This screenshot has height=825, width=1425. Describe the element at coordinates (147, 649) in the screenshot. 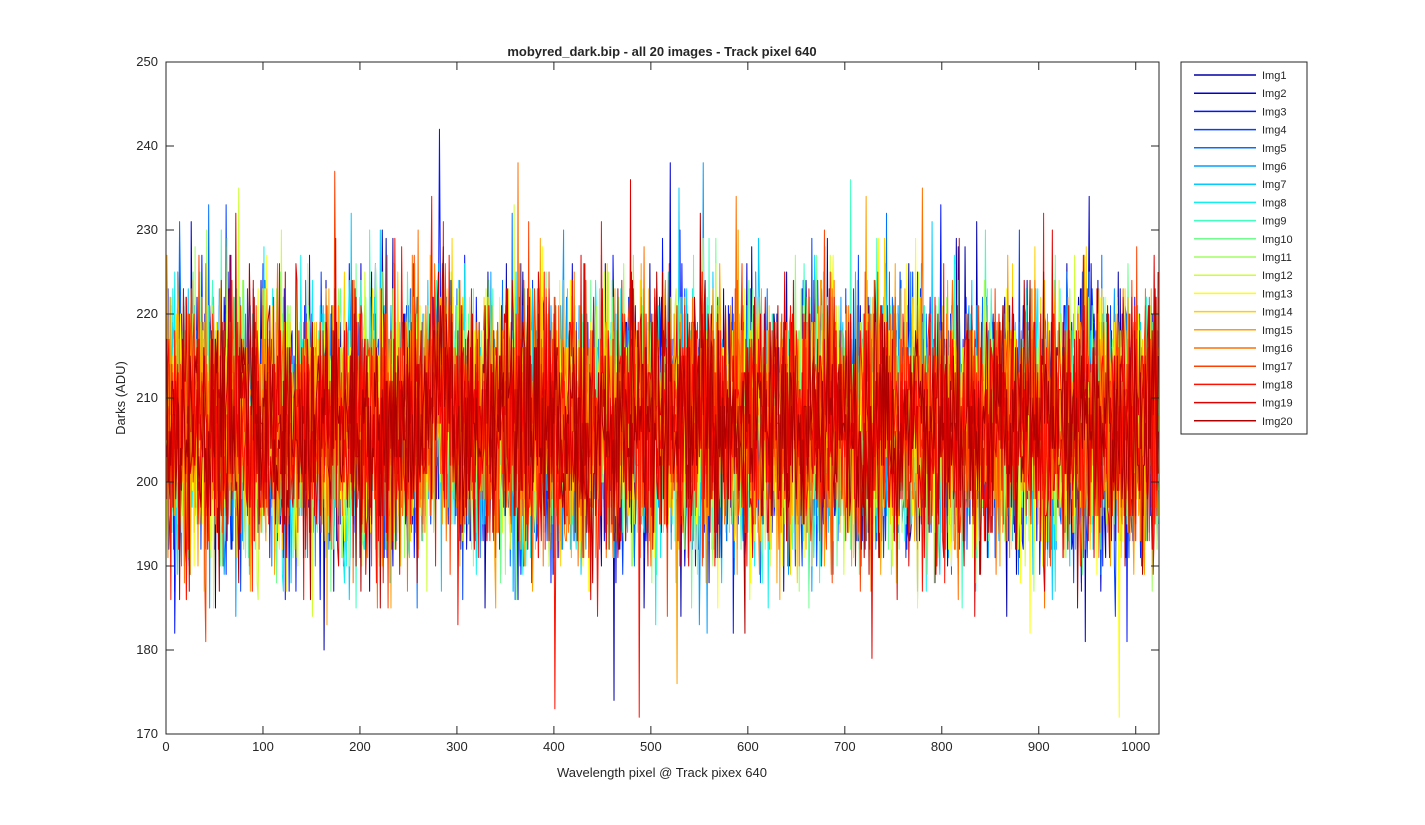

I see `y-tick-label: 180` at that location.